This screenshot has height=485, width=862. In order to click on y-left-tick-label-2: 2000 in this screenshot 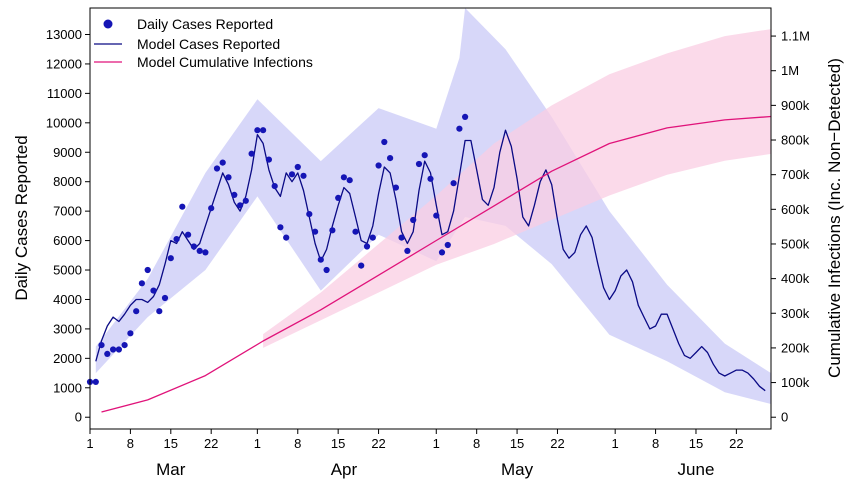, I will do `click(67, 358)`.